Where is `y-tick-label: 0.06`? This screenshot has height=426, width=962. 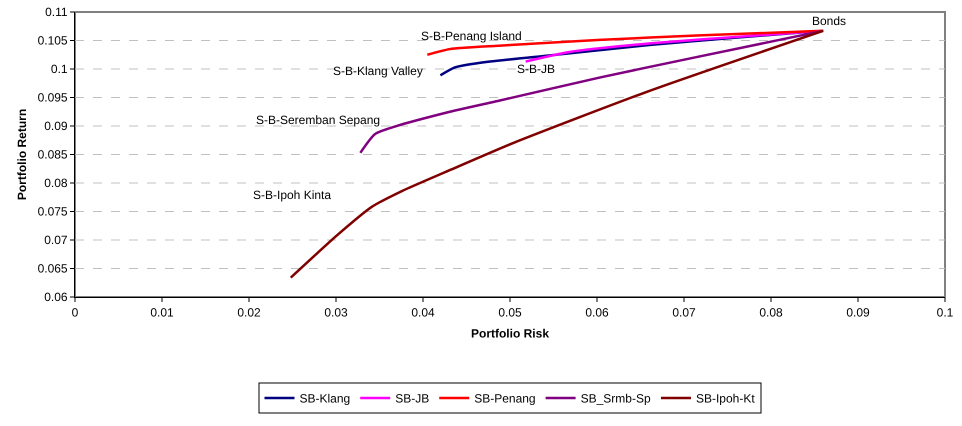 y-tick-label: 0.06 is located at coordinates (56, 297).